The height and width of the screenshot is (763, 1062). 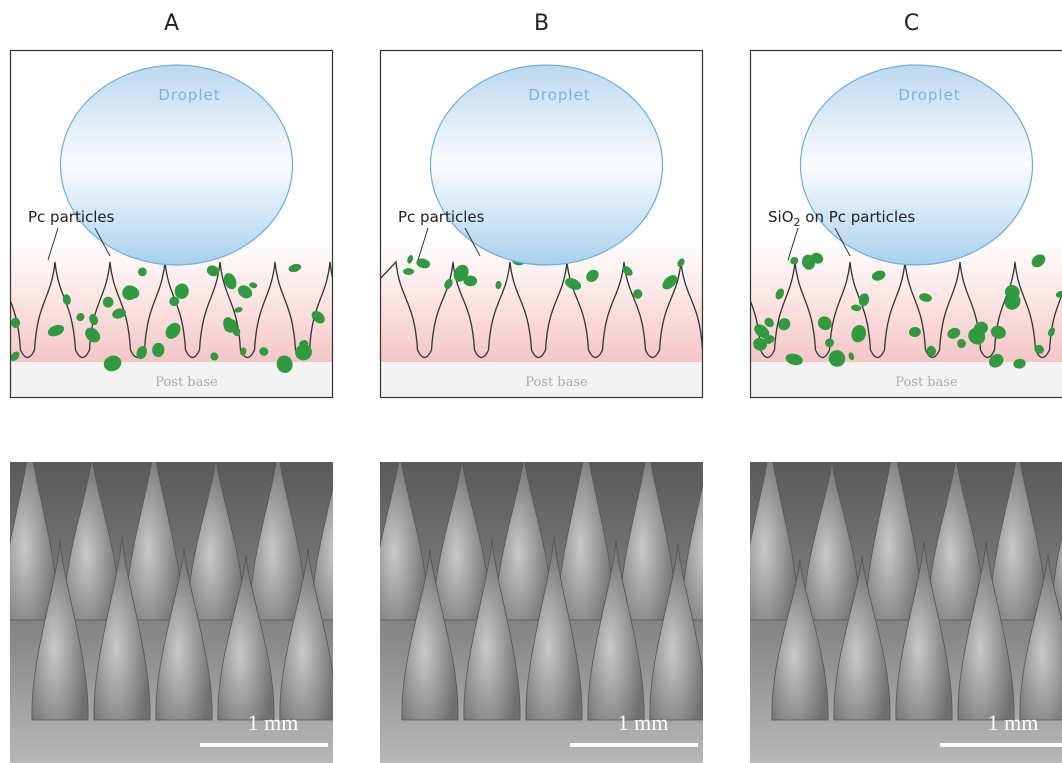 What do you see at coordinates (797, 222) in the screenshot?
I see `annotation-part: 2` at bounding box center [797, 222].